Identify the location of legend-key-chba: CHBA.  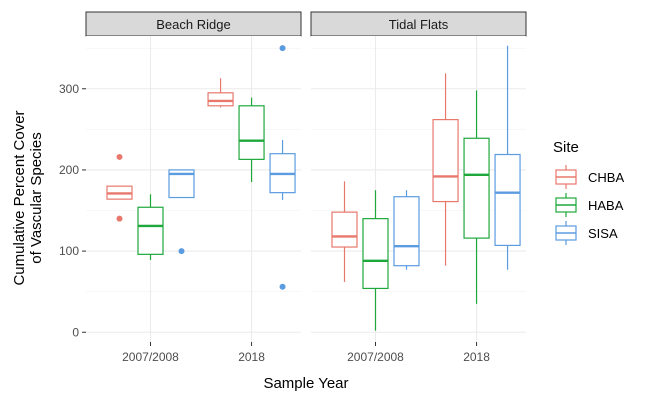
(589, 177).